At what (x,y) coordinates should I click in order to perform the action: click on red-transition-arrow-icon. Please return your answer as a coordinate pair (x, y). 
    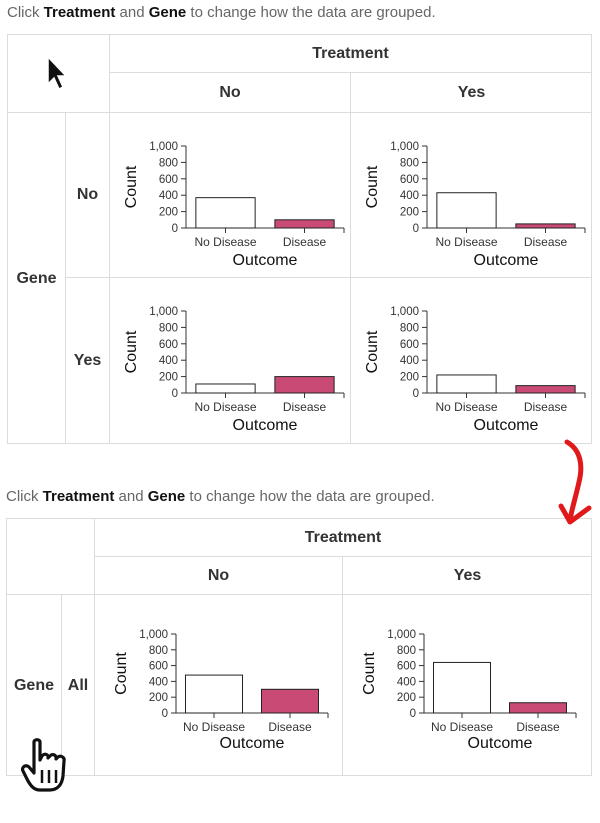
    Looking at the image, I should click on (575, 482).